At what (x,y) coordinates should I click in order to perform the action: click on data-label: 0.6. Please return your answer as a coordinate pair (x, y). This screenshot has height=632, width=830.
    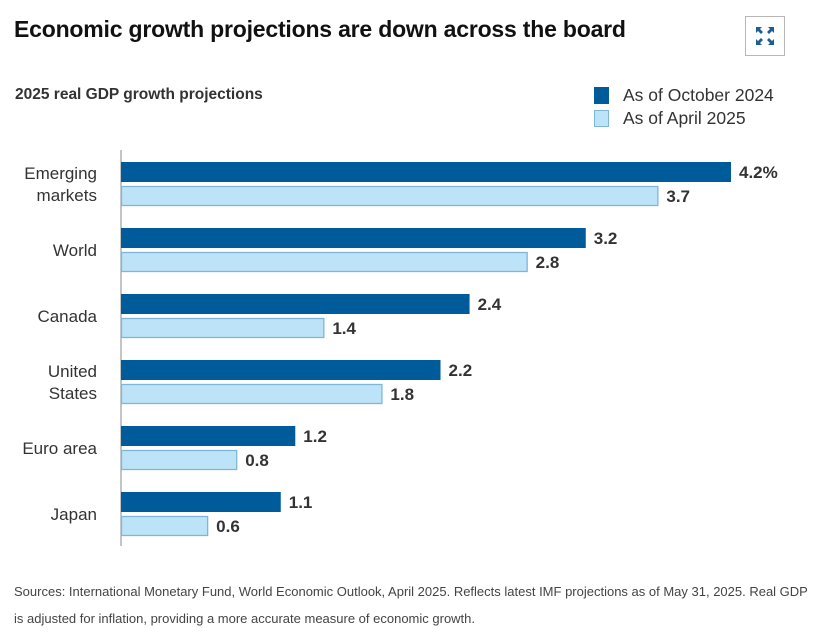
    Looking at the image, I should click on (228, 526).